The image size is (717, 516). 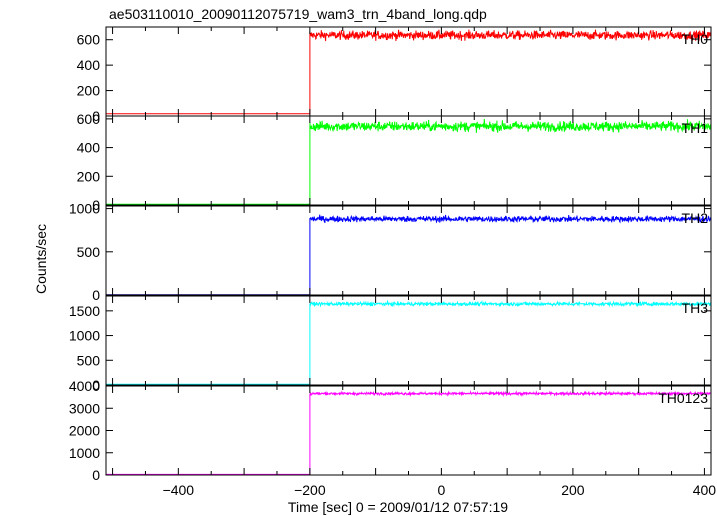 I want to click on series-label-th1: TH1, so click(x=695, y=128).